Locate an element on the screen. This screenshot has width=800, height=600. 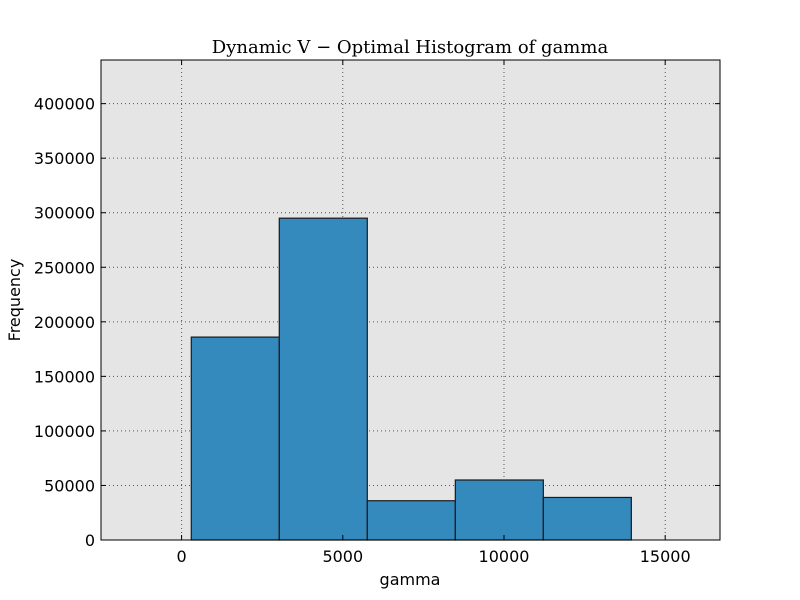
x-axis-label: gamma is located at coordinates (410, 579).